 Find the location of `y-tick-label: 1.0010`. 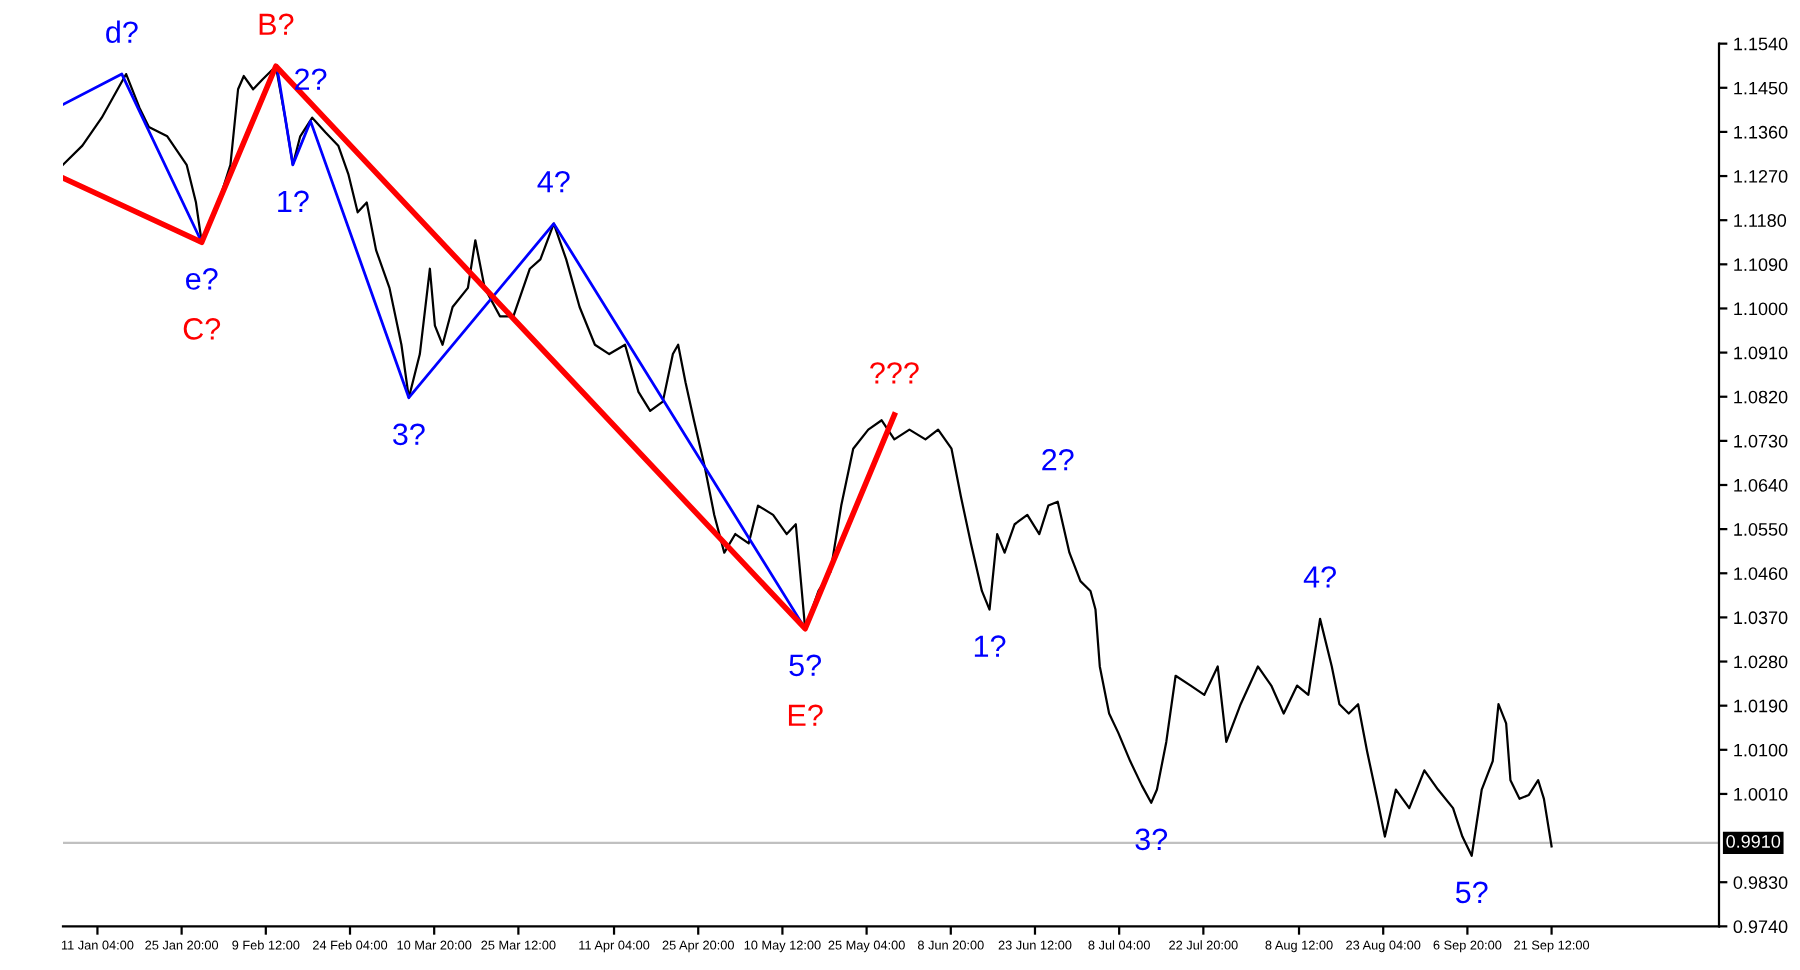

y-tick-label: 1.0010 is located at coordinates (1761, 794).